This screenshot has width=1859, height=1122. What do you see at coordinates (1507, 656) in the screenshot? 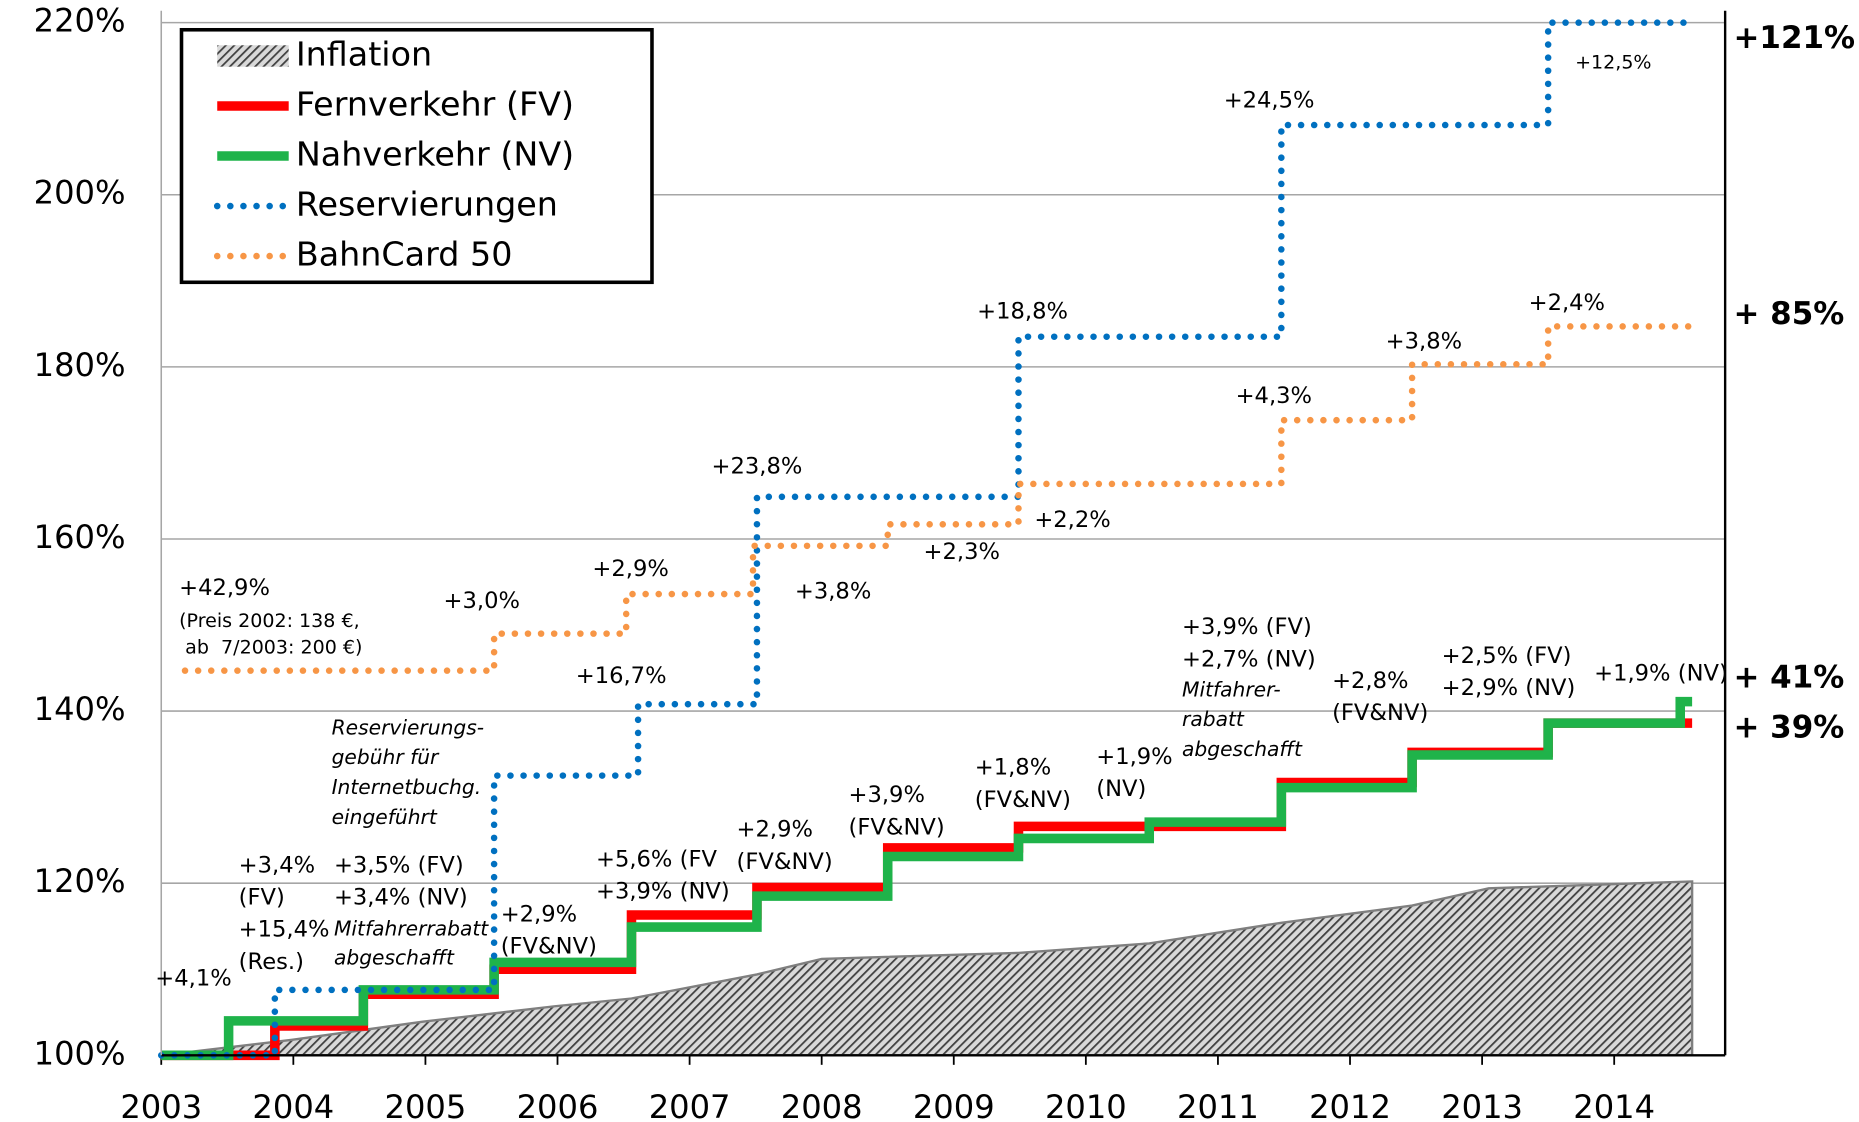
I see `annotation: +2,5% (FV)` at bounding box center [1507, 656].